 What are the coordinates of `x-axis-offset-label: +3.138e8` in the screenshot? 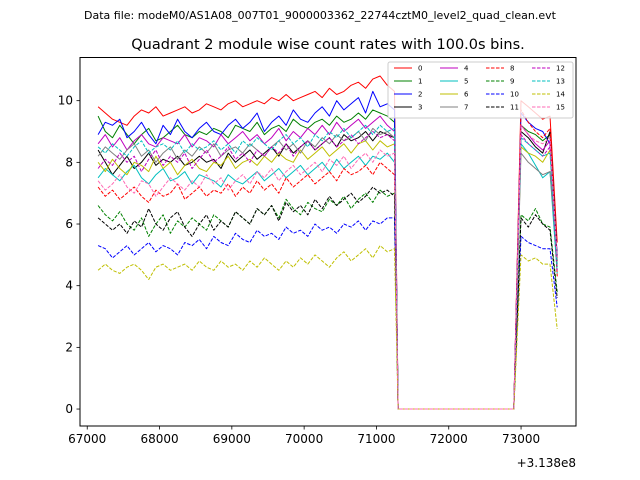 It's located at (546, 463).